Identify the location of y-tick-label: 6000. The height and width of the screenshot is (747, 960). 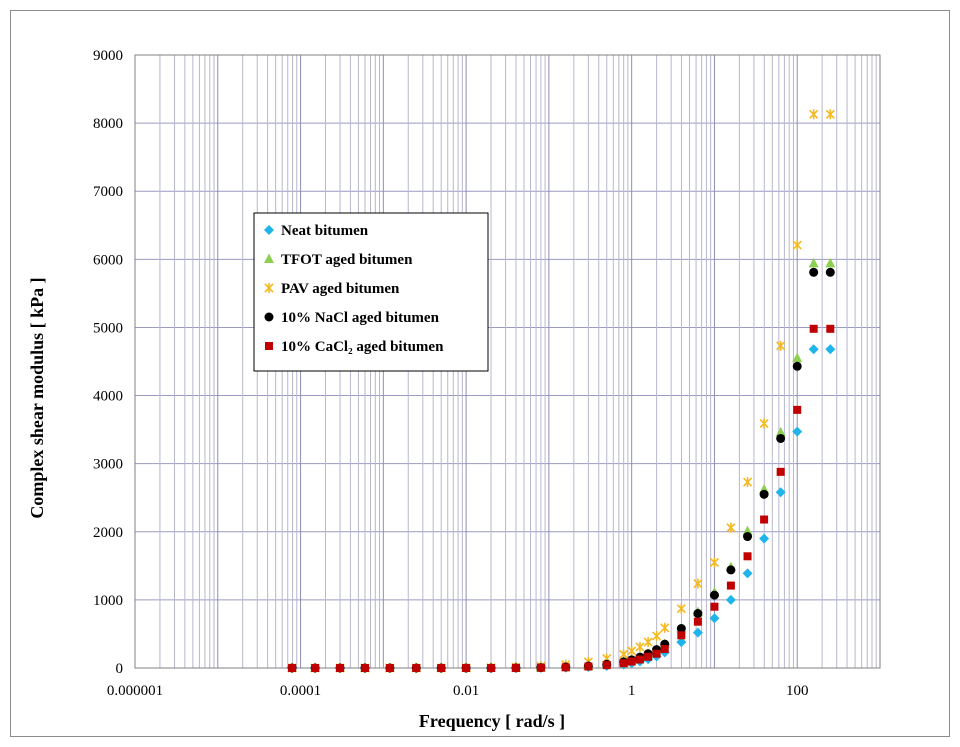
(108, 260).